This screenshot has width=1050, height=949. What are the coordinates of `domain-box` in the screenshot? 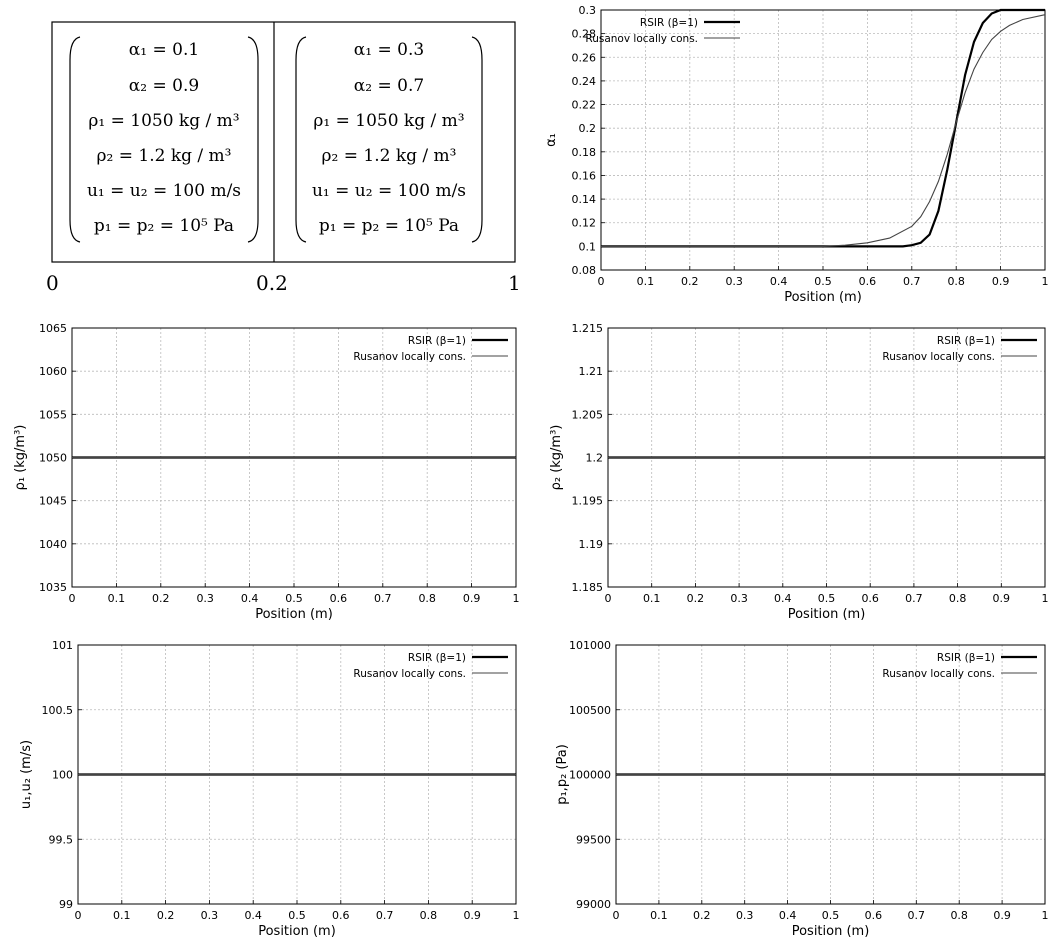 It's located at (283, 142).